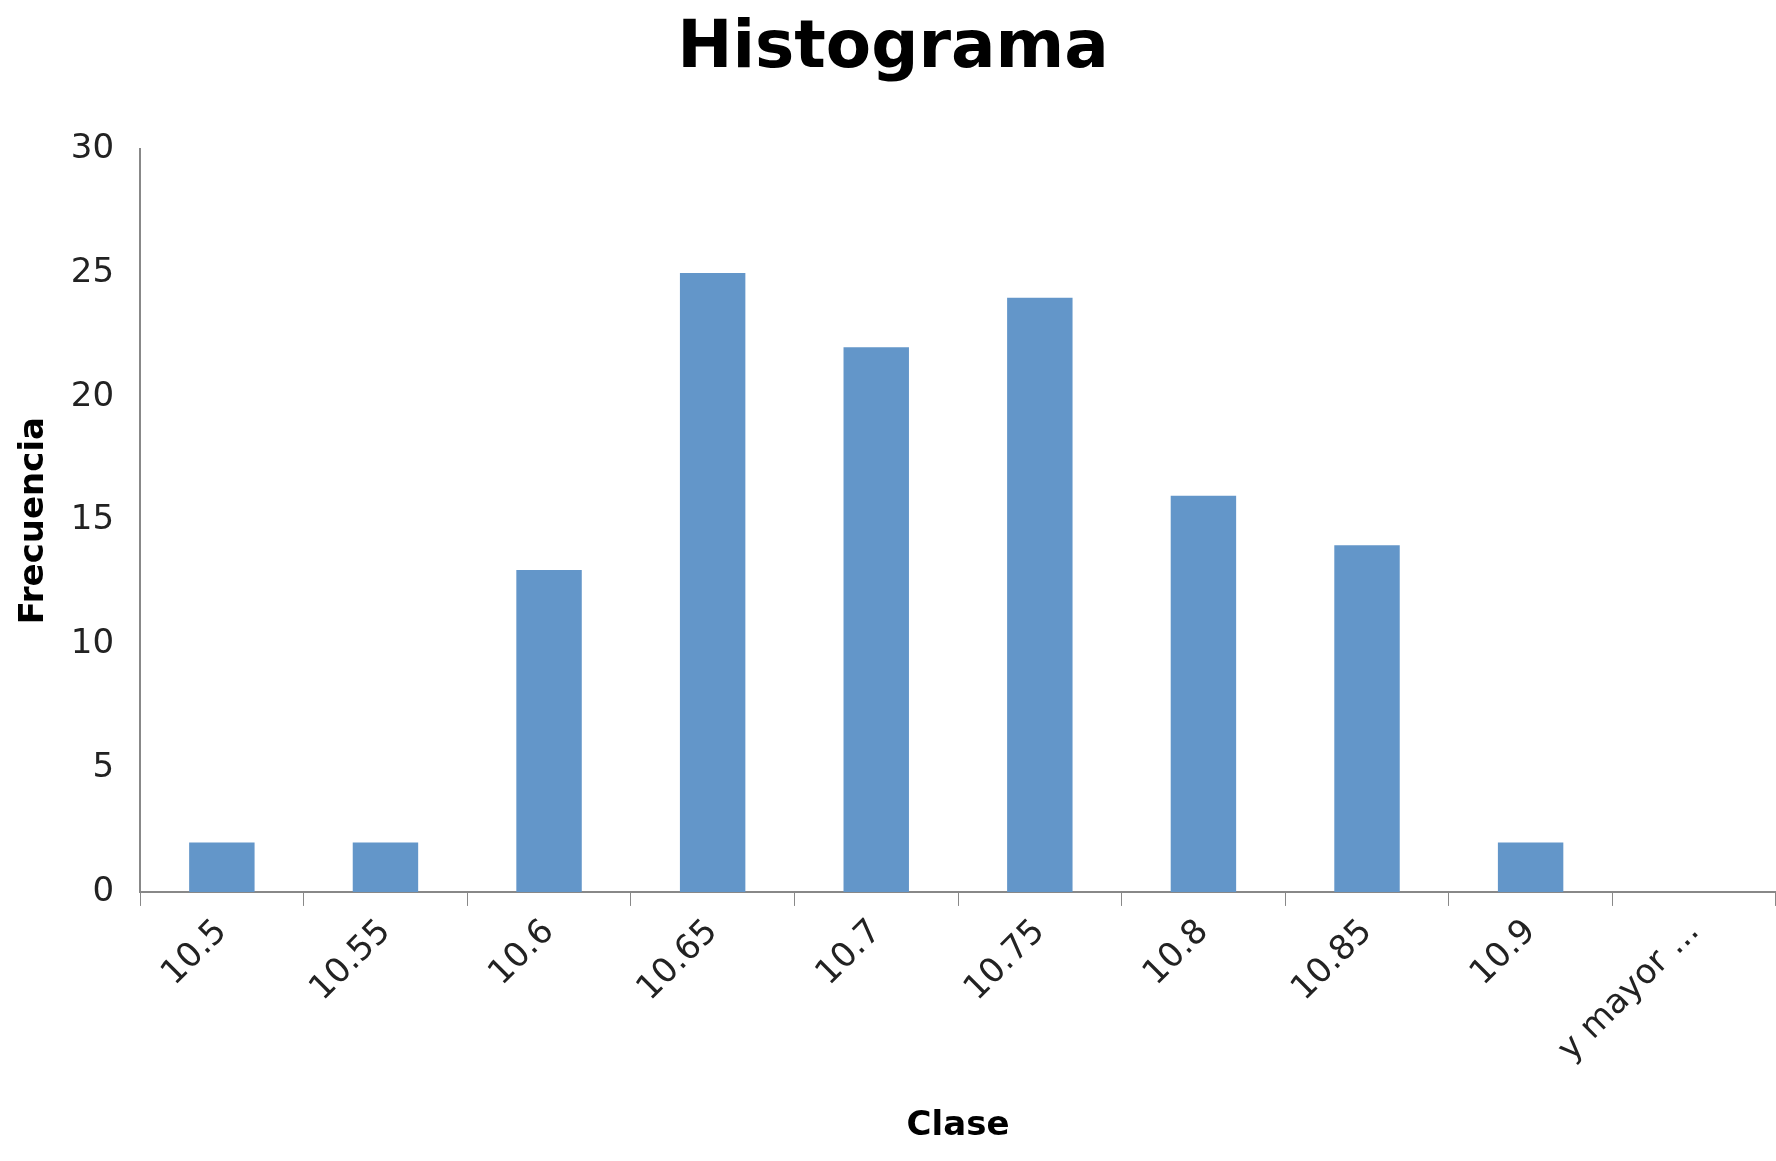 Image resolution: width=1776 pixels, height=1161 pixels. Describe the element at coordinates (92, 641) in the screenshot. I see `y-tick-label: 10` at that location.